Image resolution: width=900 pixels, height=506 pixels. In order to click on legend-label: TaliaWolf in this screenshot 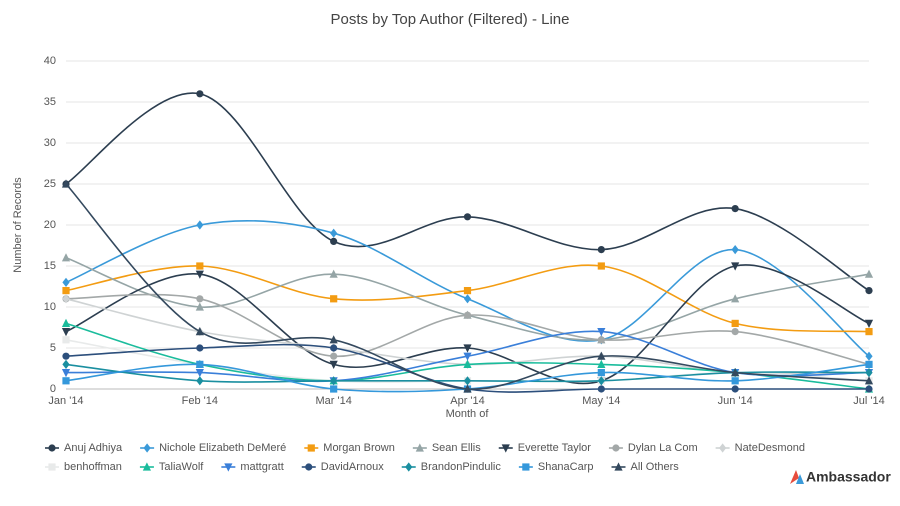, I will do `click(181, 467)`.